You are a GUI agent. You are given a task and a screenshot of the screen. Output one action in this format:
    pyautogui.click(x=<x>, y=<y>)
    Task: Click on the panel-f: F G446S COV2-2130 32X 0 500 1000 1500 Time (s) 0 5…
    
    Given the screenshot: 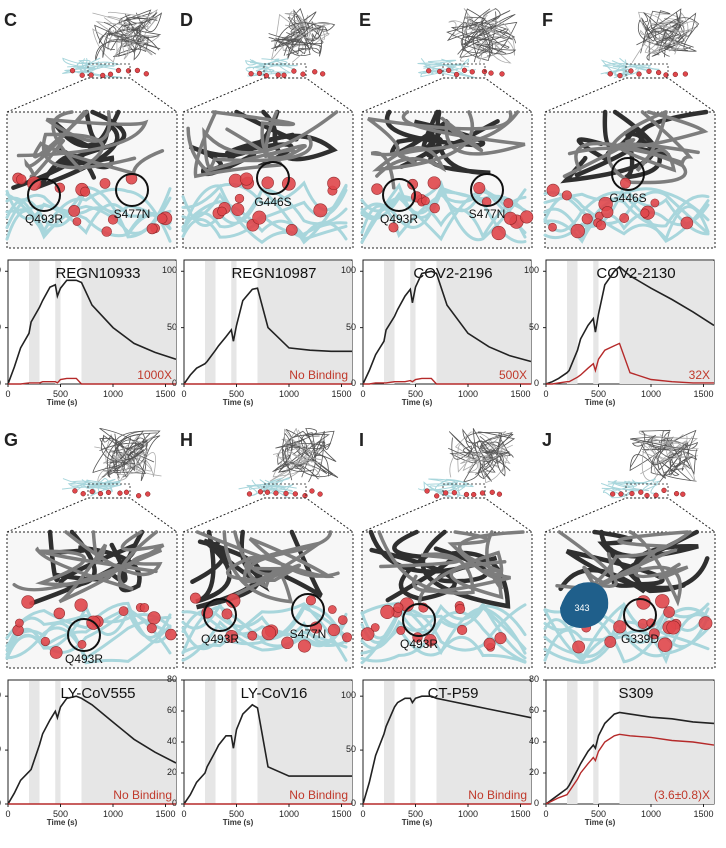 What is the action you would take?
    pyautogui.click(x=622, y=218)
    